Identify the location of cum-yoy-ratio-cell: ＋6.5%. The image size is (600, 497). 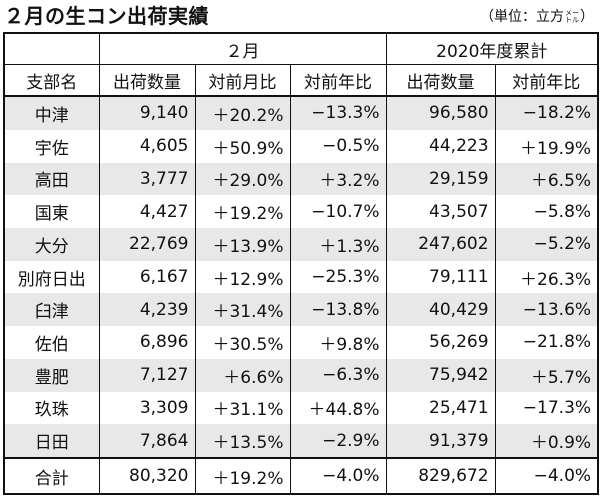
(546, 179).